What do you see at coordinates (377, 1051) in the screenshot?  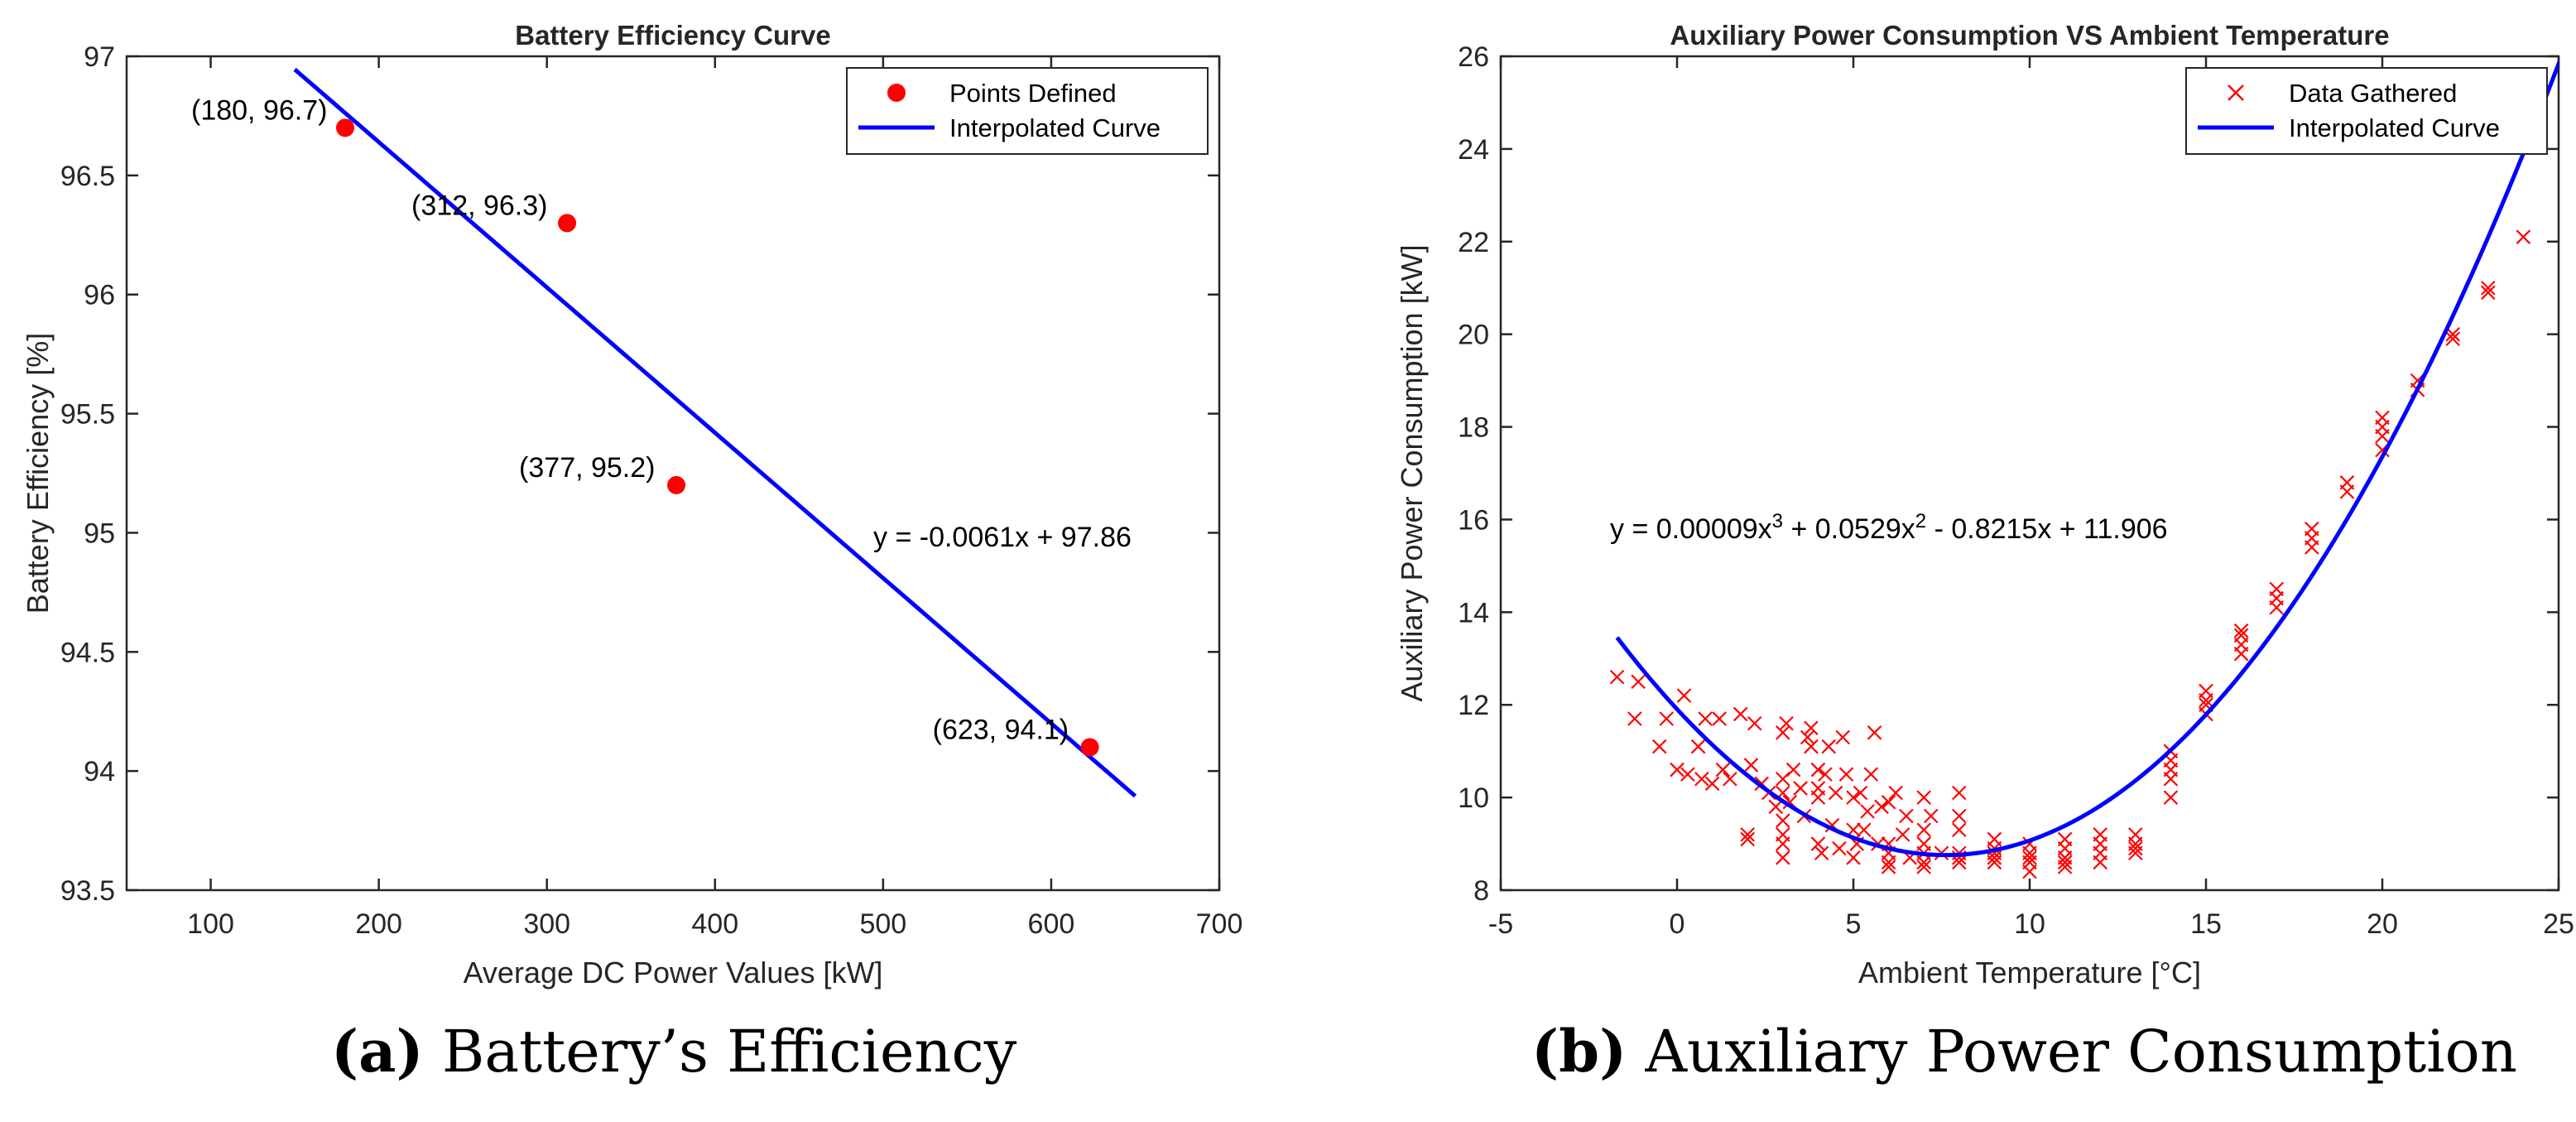 I see `caption-a-tag: (a)` at bounding box center [377, 1051].